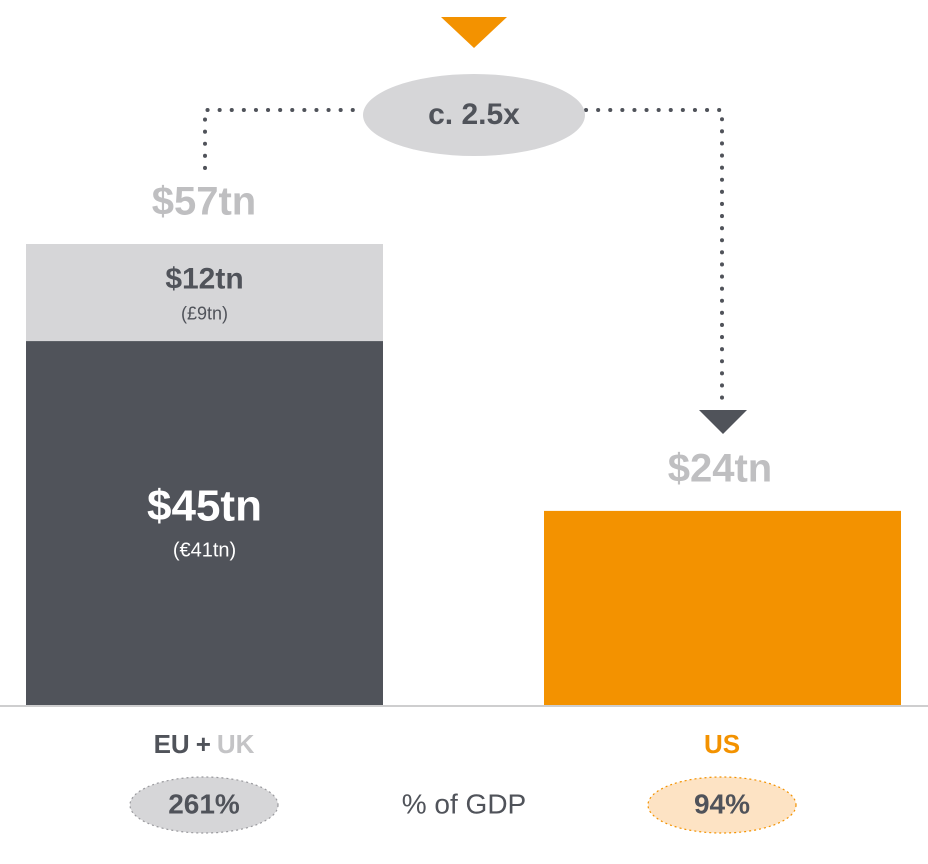  Describe the element at coordinates (283, 139) in the screenshot. I see `connector-left` at that location.